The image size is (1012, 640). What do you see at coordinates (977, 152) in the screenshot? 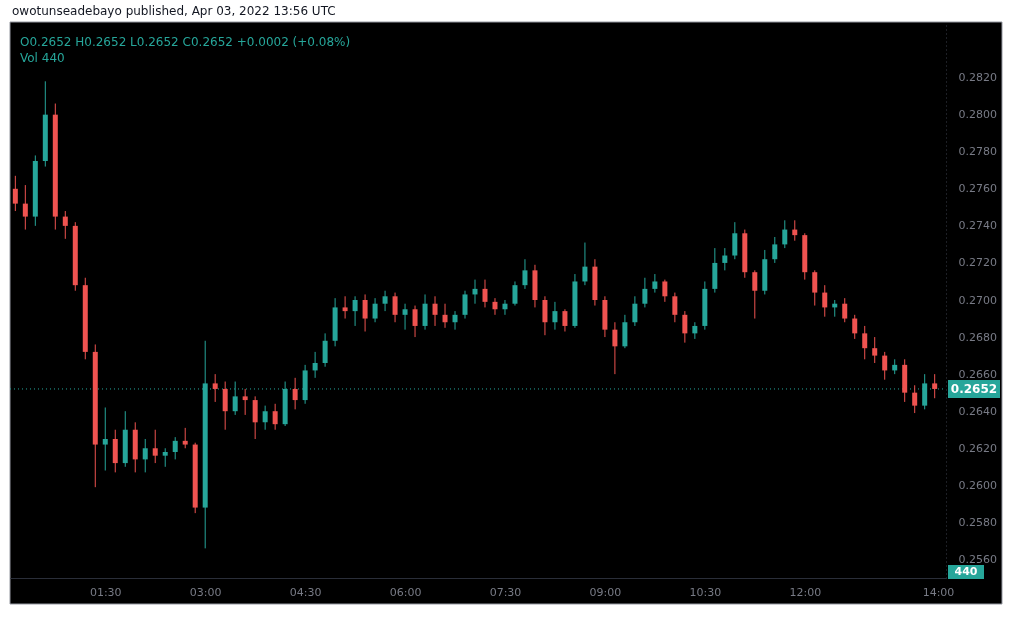
I see `y-tick-label: 0.2780` at bounding box center [977, 152].